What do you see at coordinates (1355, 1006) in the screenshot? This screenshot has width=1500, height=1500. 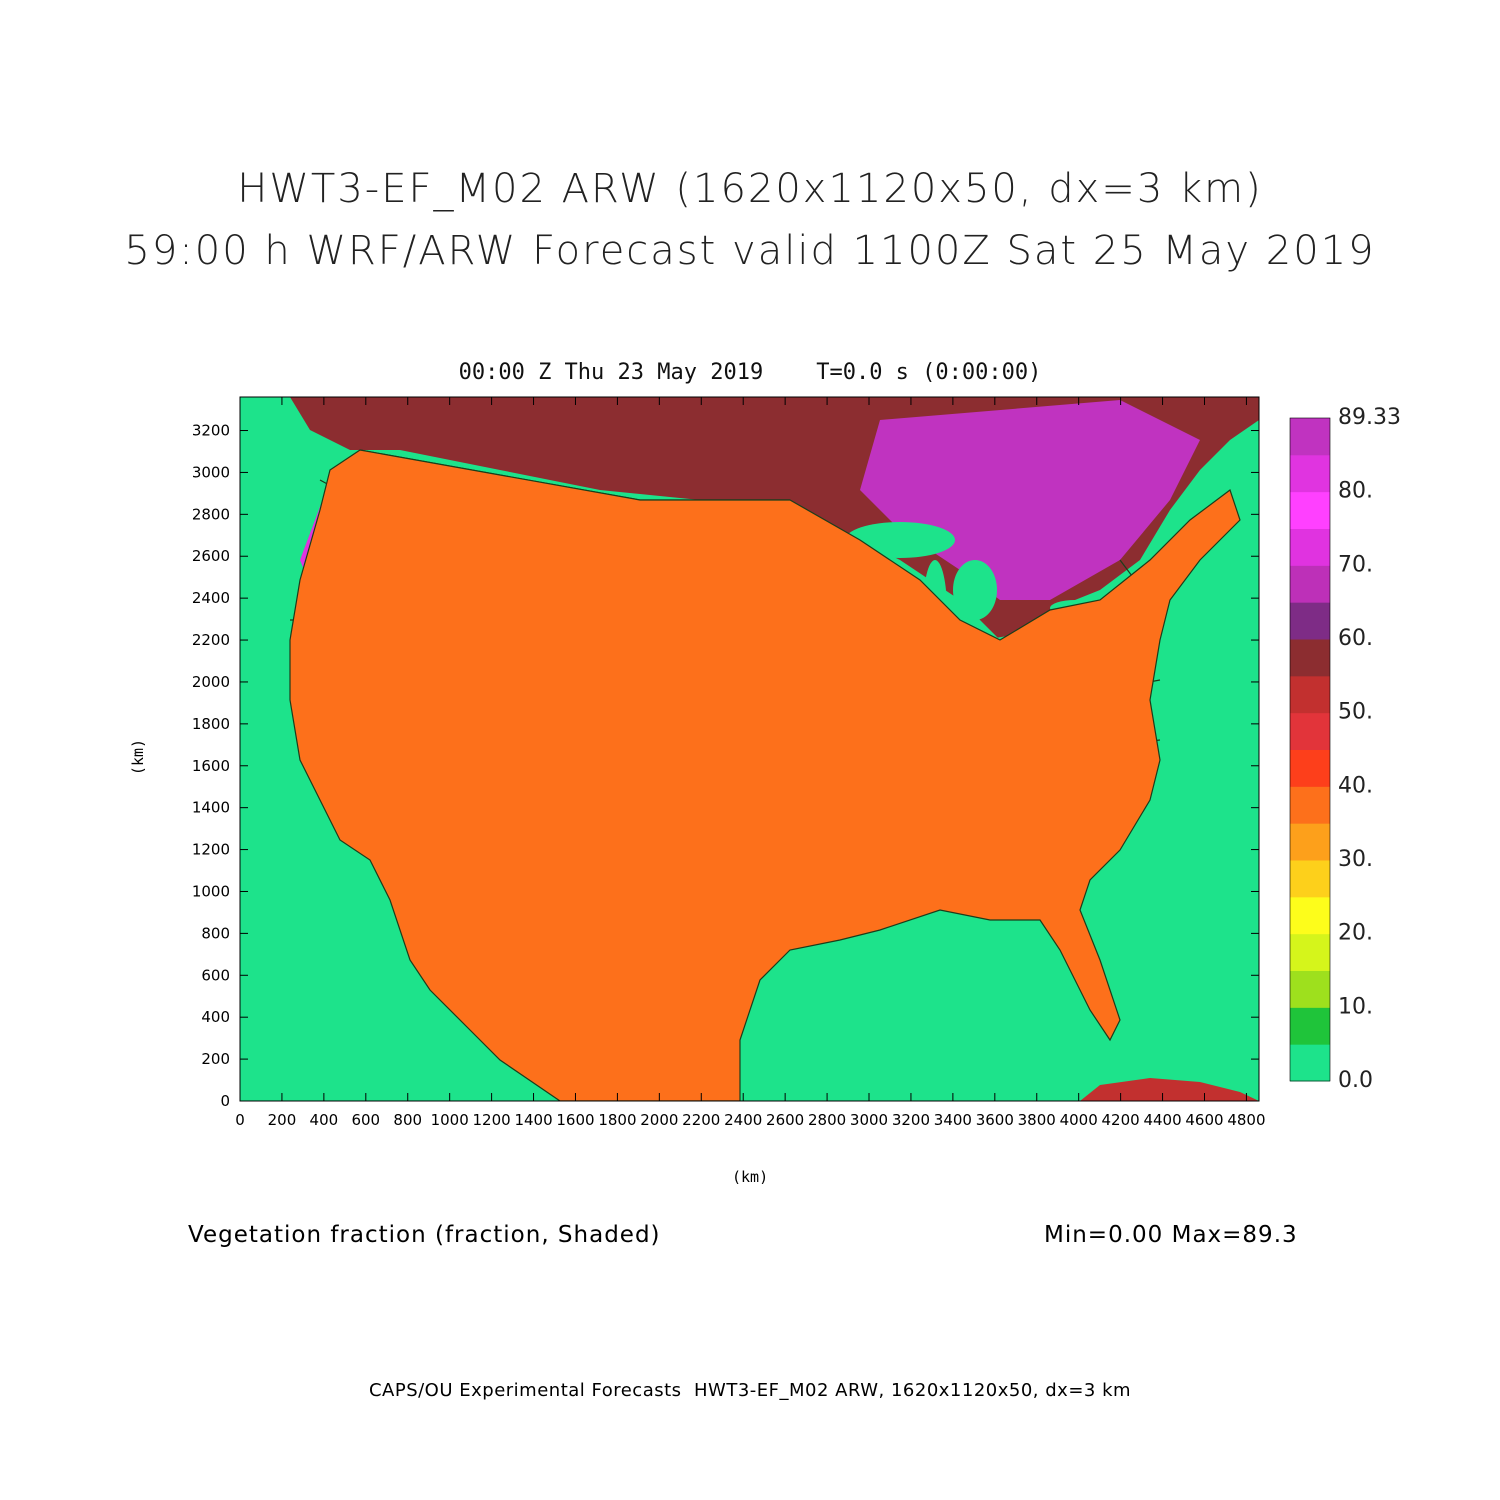 I see `colorbar-label: 10.` at bounding box center [1355, 1006].